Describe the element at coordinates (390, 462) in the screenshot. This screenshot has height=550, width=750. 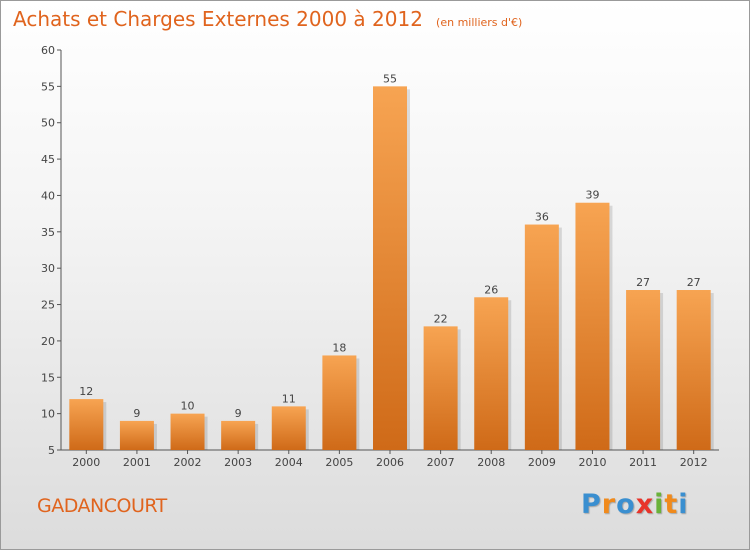
I see `x-tick-label: 2006` at that location.